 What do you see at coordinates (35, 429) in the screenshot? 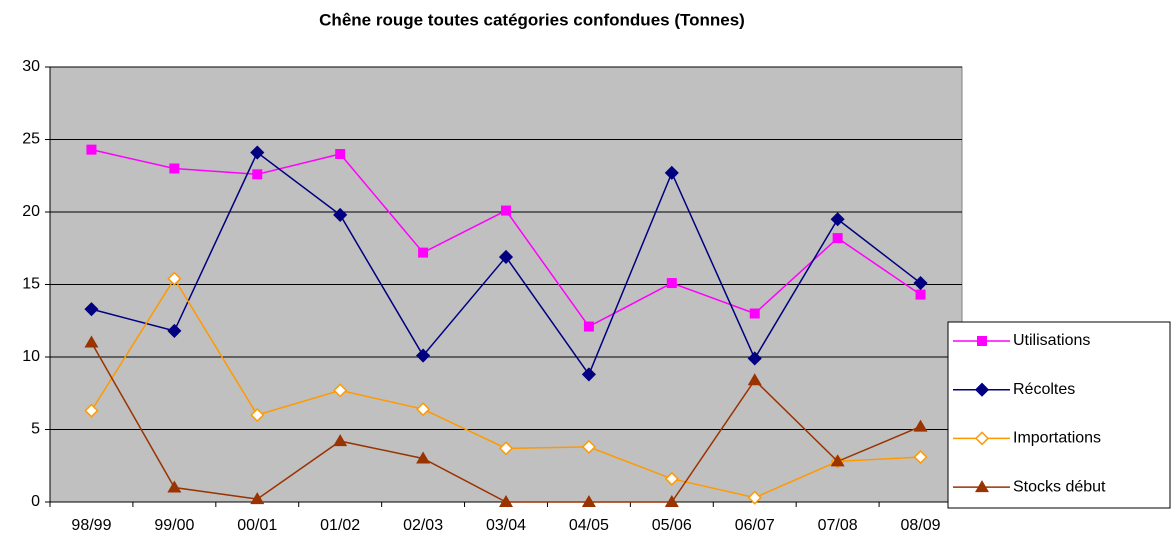
I see `y-tick-label: 5` at bounding box center [35, 429].